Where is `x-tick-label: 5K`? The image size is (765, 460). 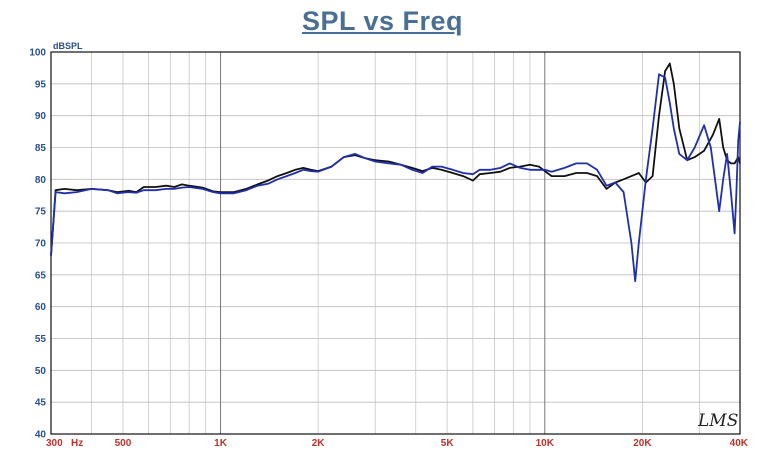 x-tick-label: 5K is located at coordinates (448, 443).